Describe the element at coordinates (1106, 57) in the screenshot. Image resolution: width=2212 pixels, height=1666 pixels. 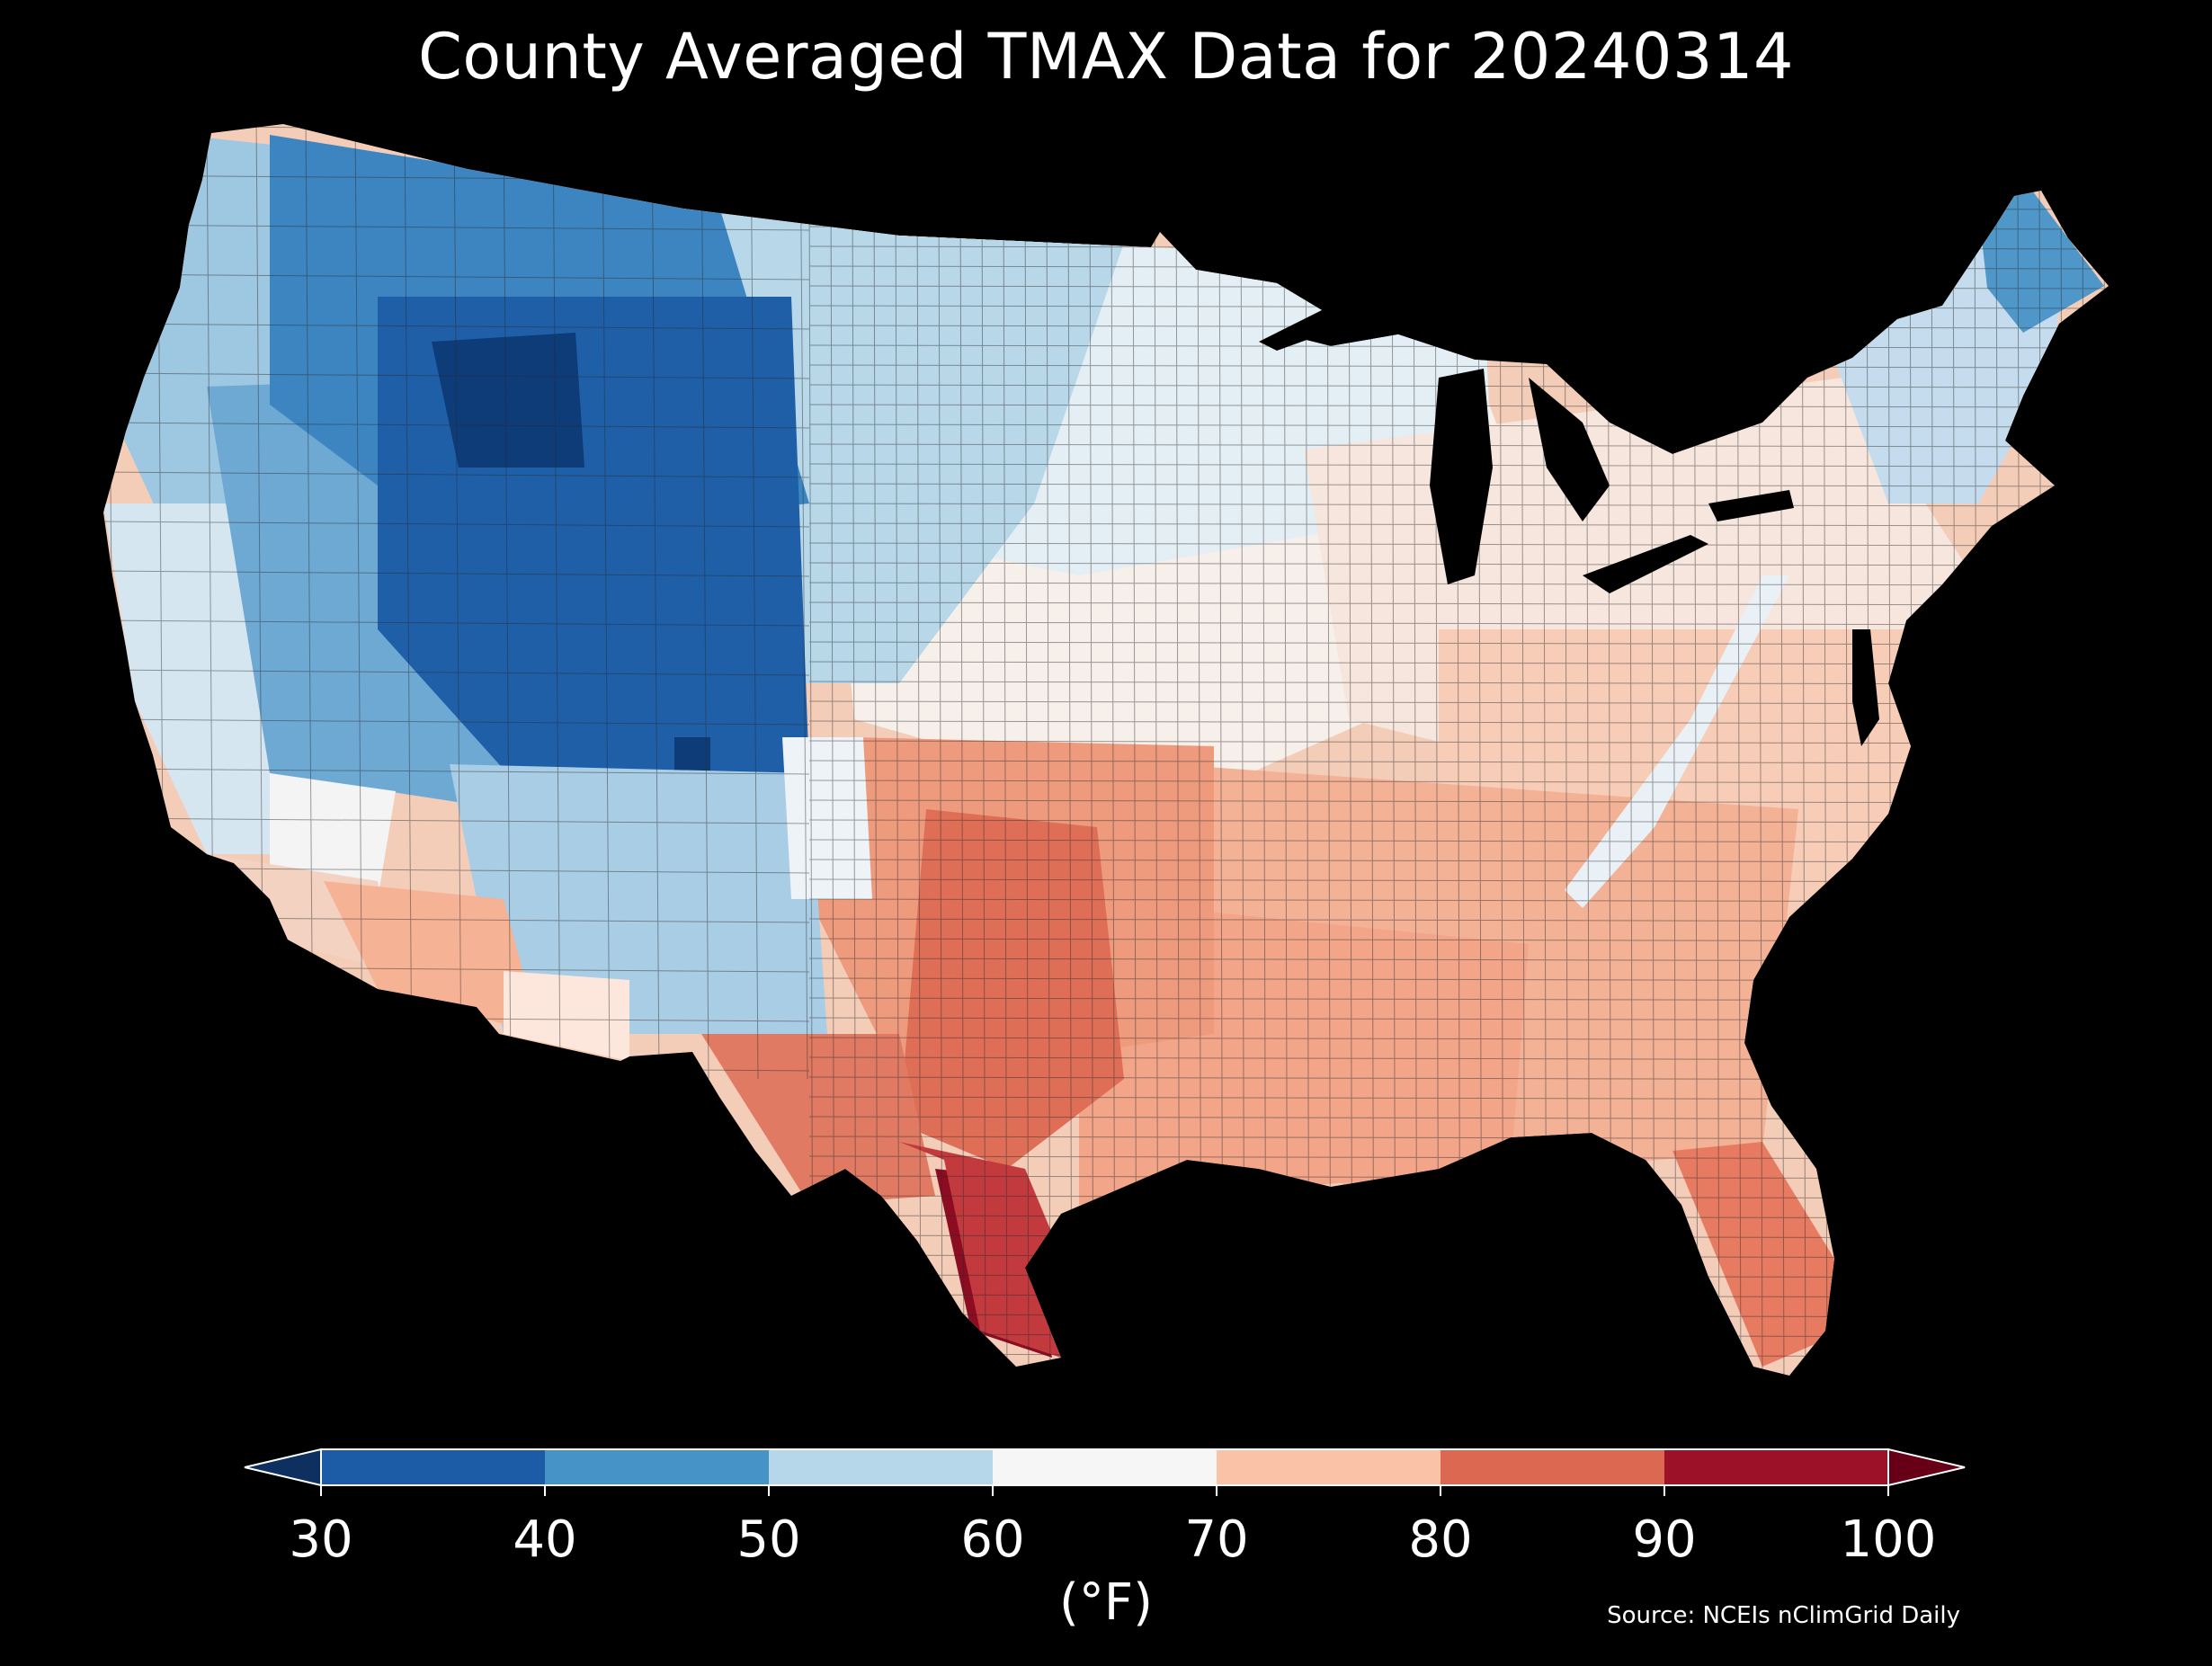
I see `map-title: County Averaged TMAX Data for 20240314` at that location.